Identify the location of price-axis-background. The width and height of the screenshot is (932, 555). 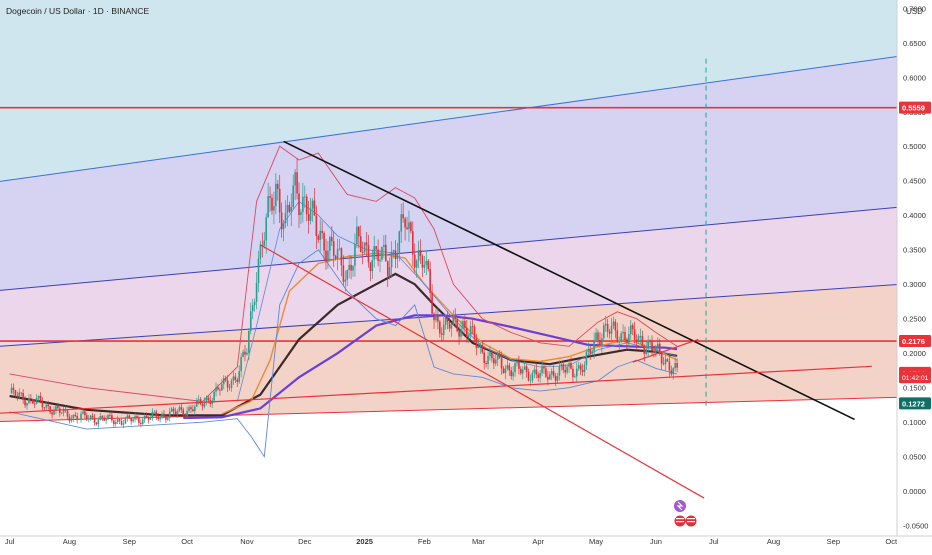
(914, 275).